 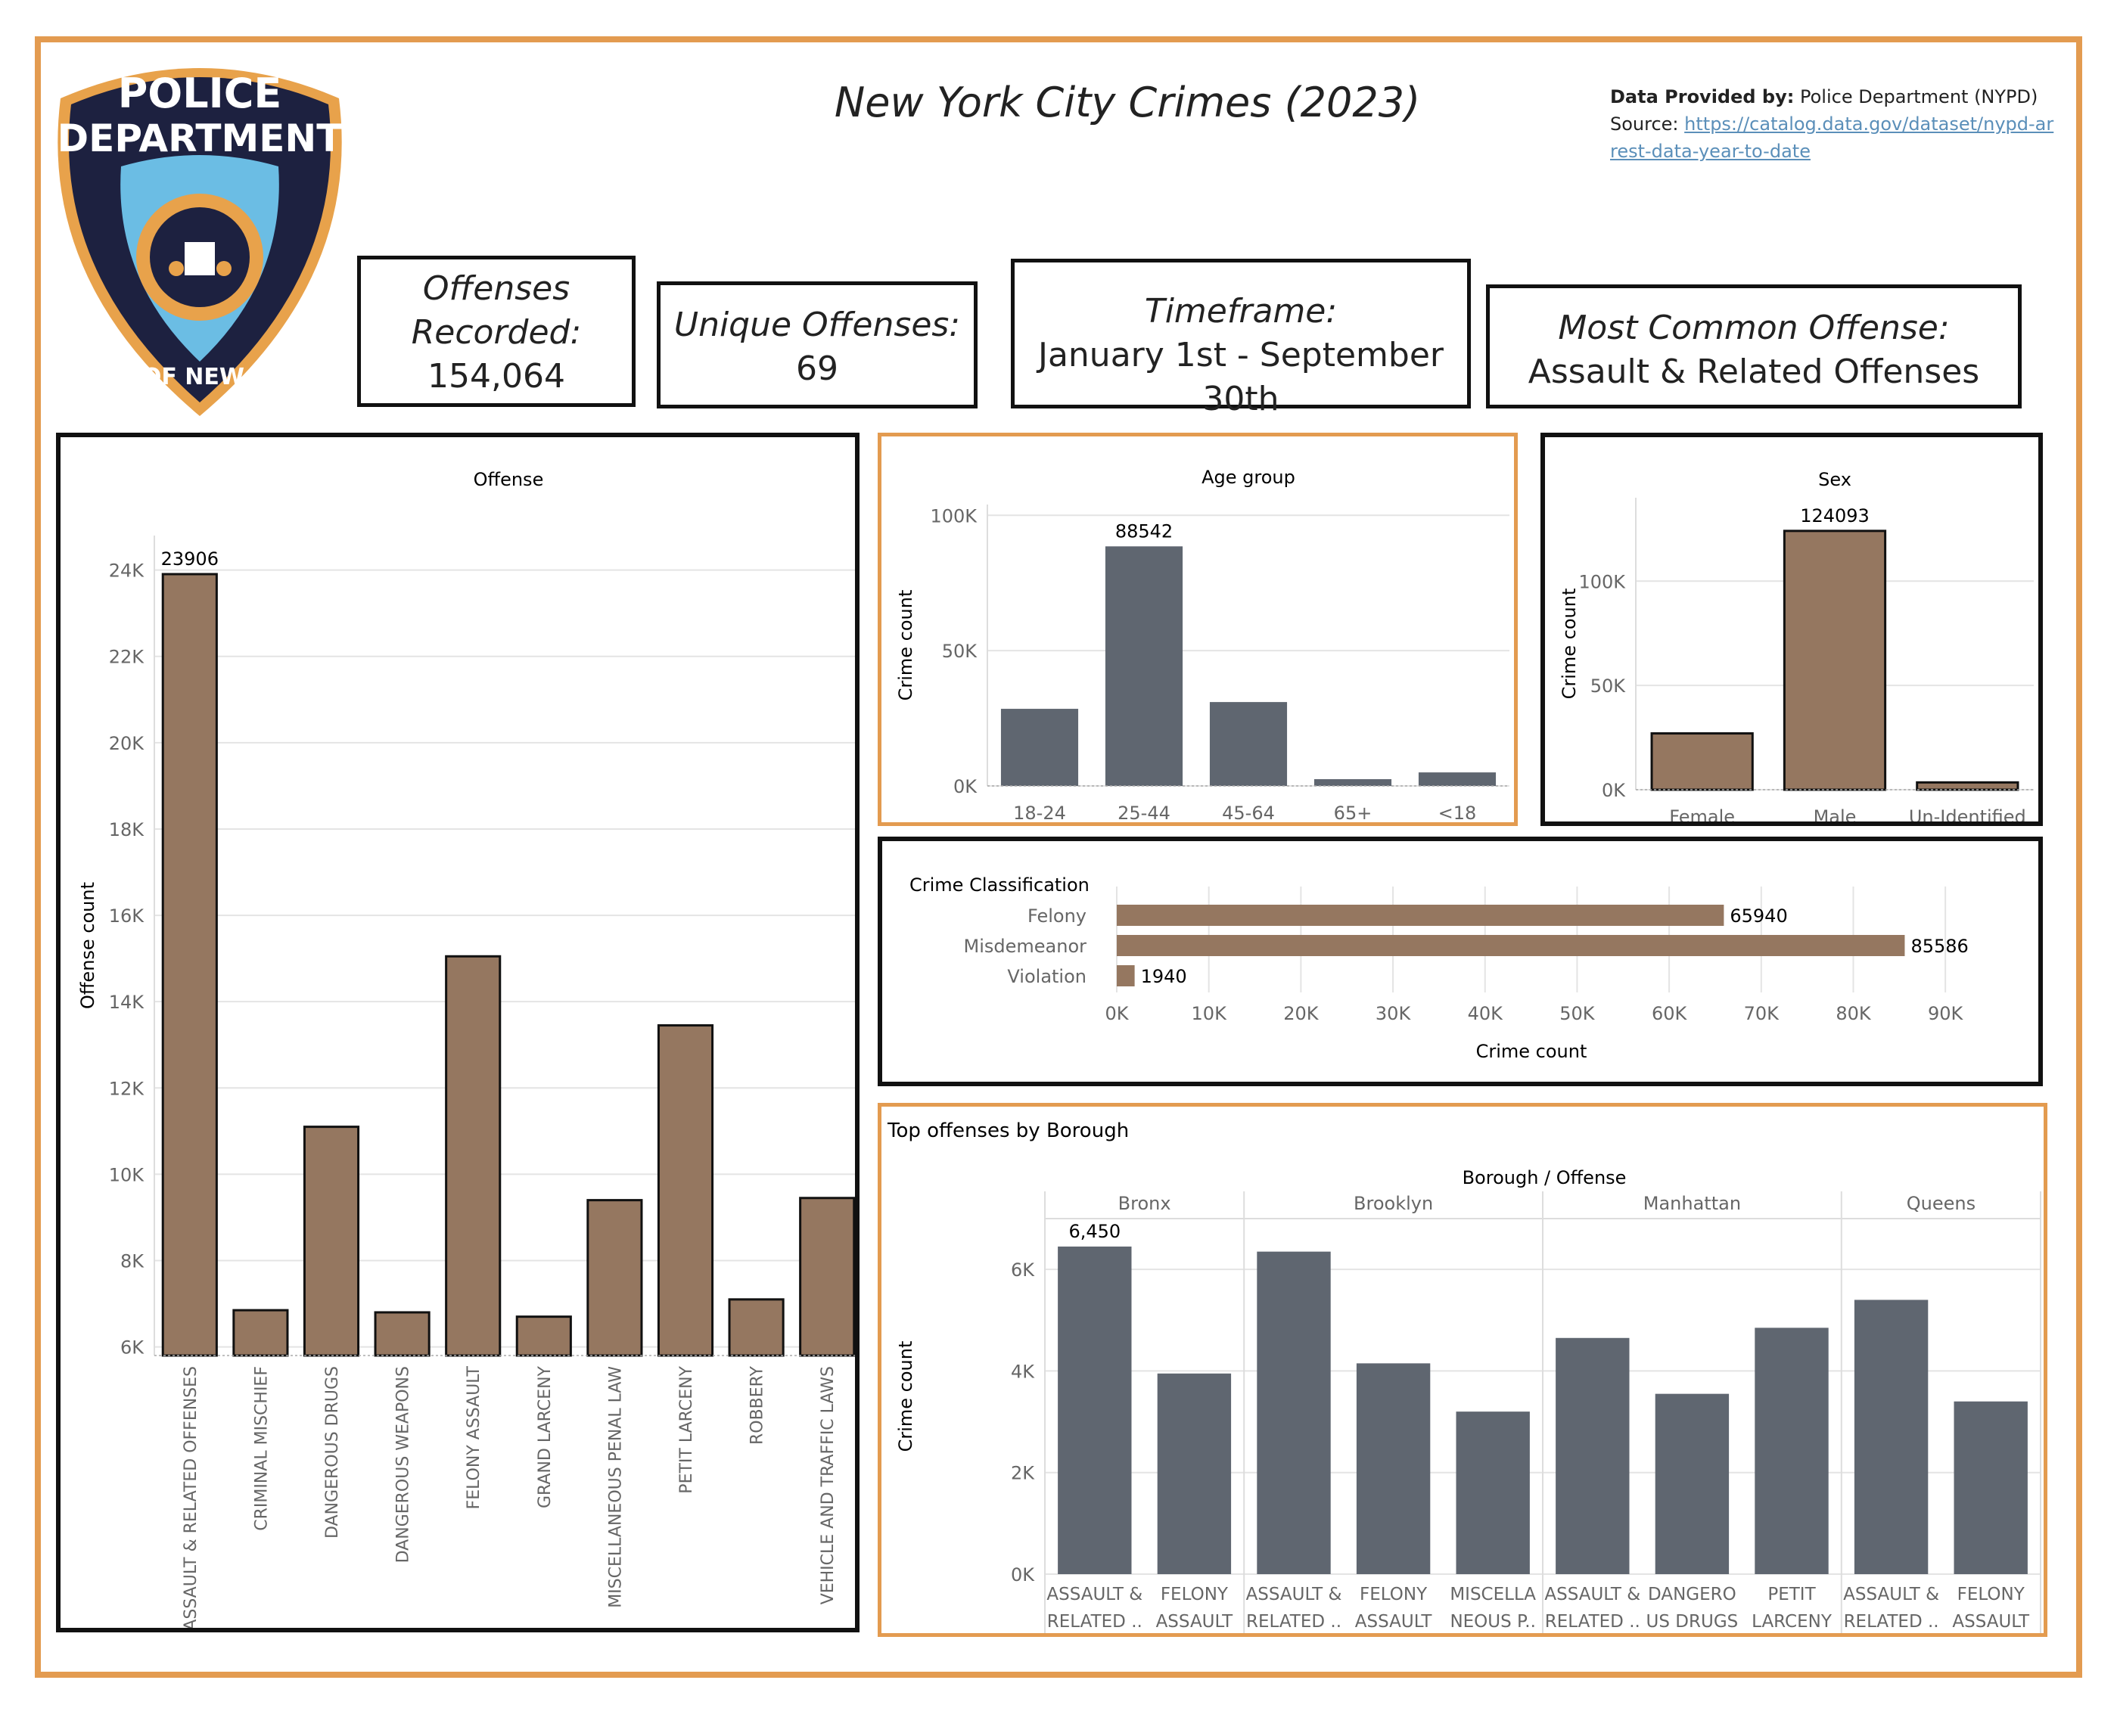 I want to click on x-tick-label: 90K, so click(x=1946, y=1013).